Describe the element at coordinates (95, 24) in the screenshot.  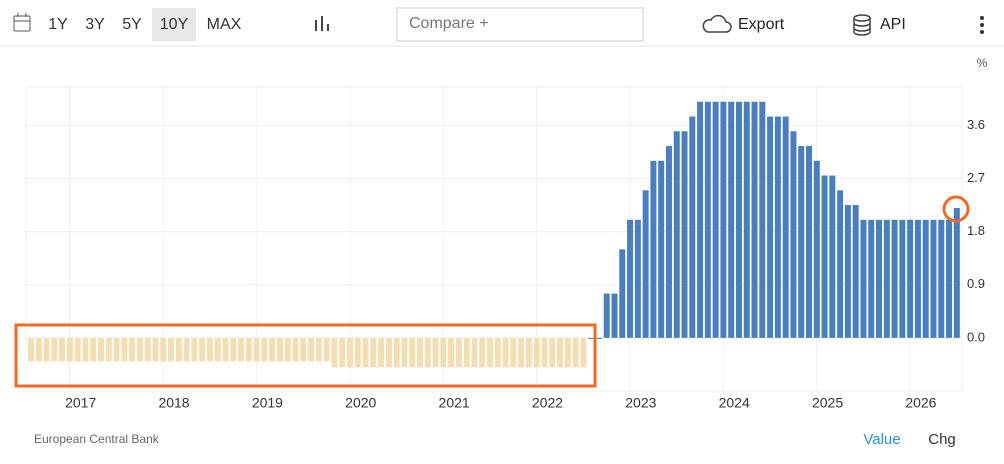
I see `range-button: 3Y` at that location.